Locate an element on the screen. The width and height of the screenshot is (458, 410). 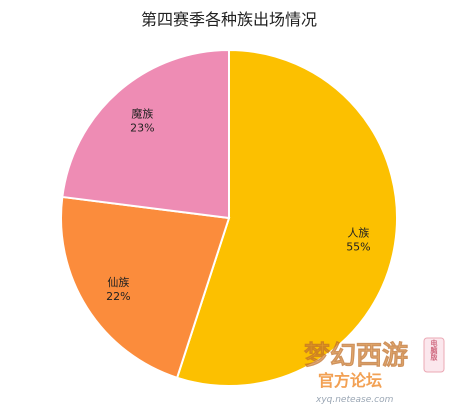
watermark-badge-bg is located at coordinates (434, 355).